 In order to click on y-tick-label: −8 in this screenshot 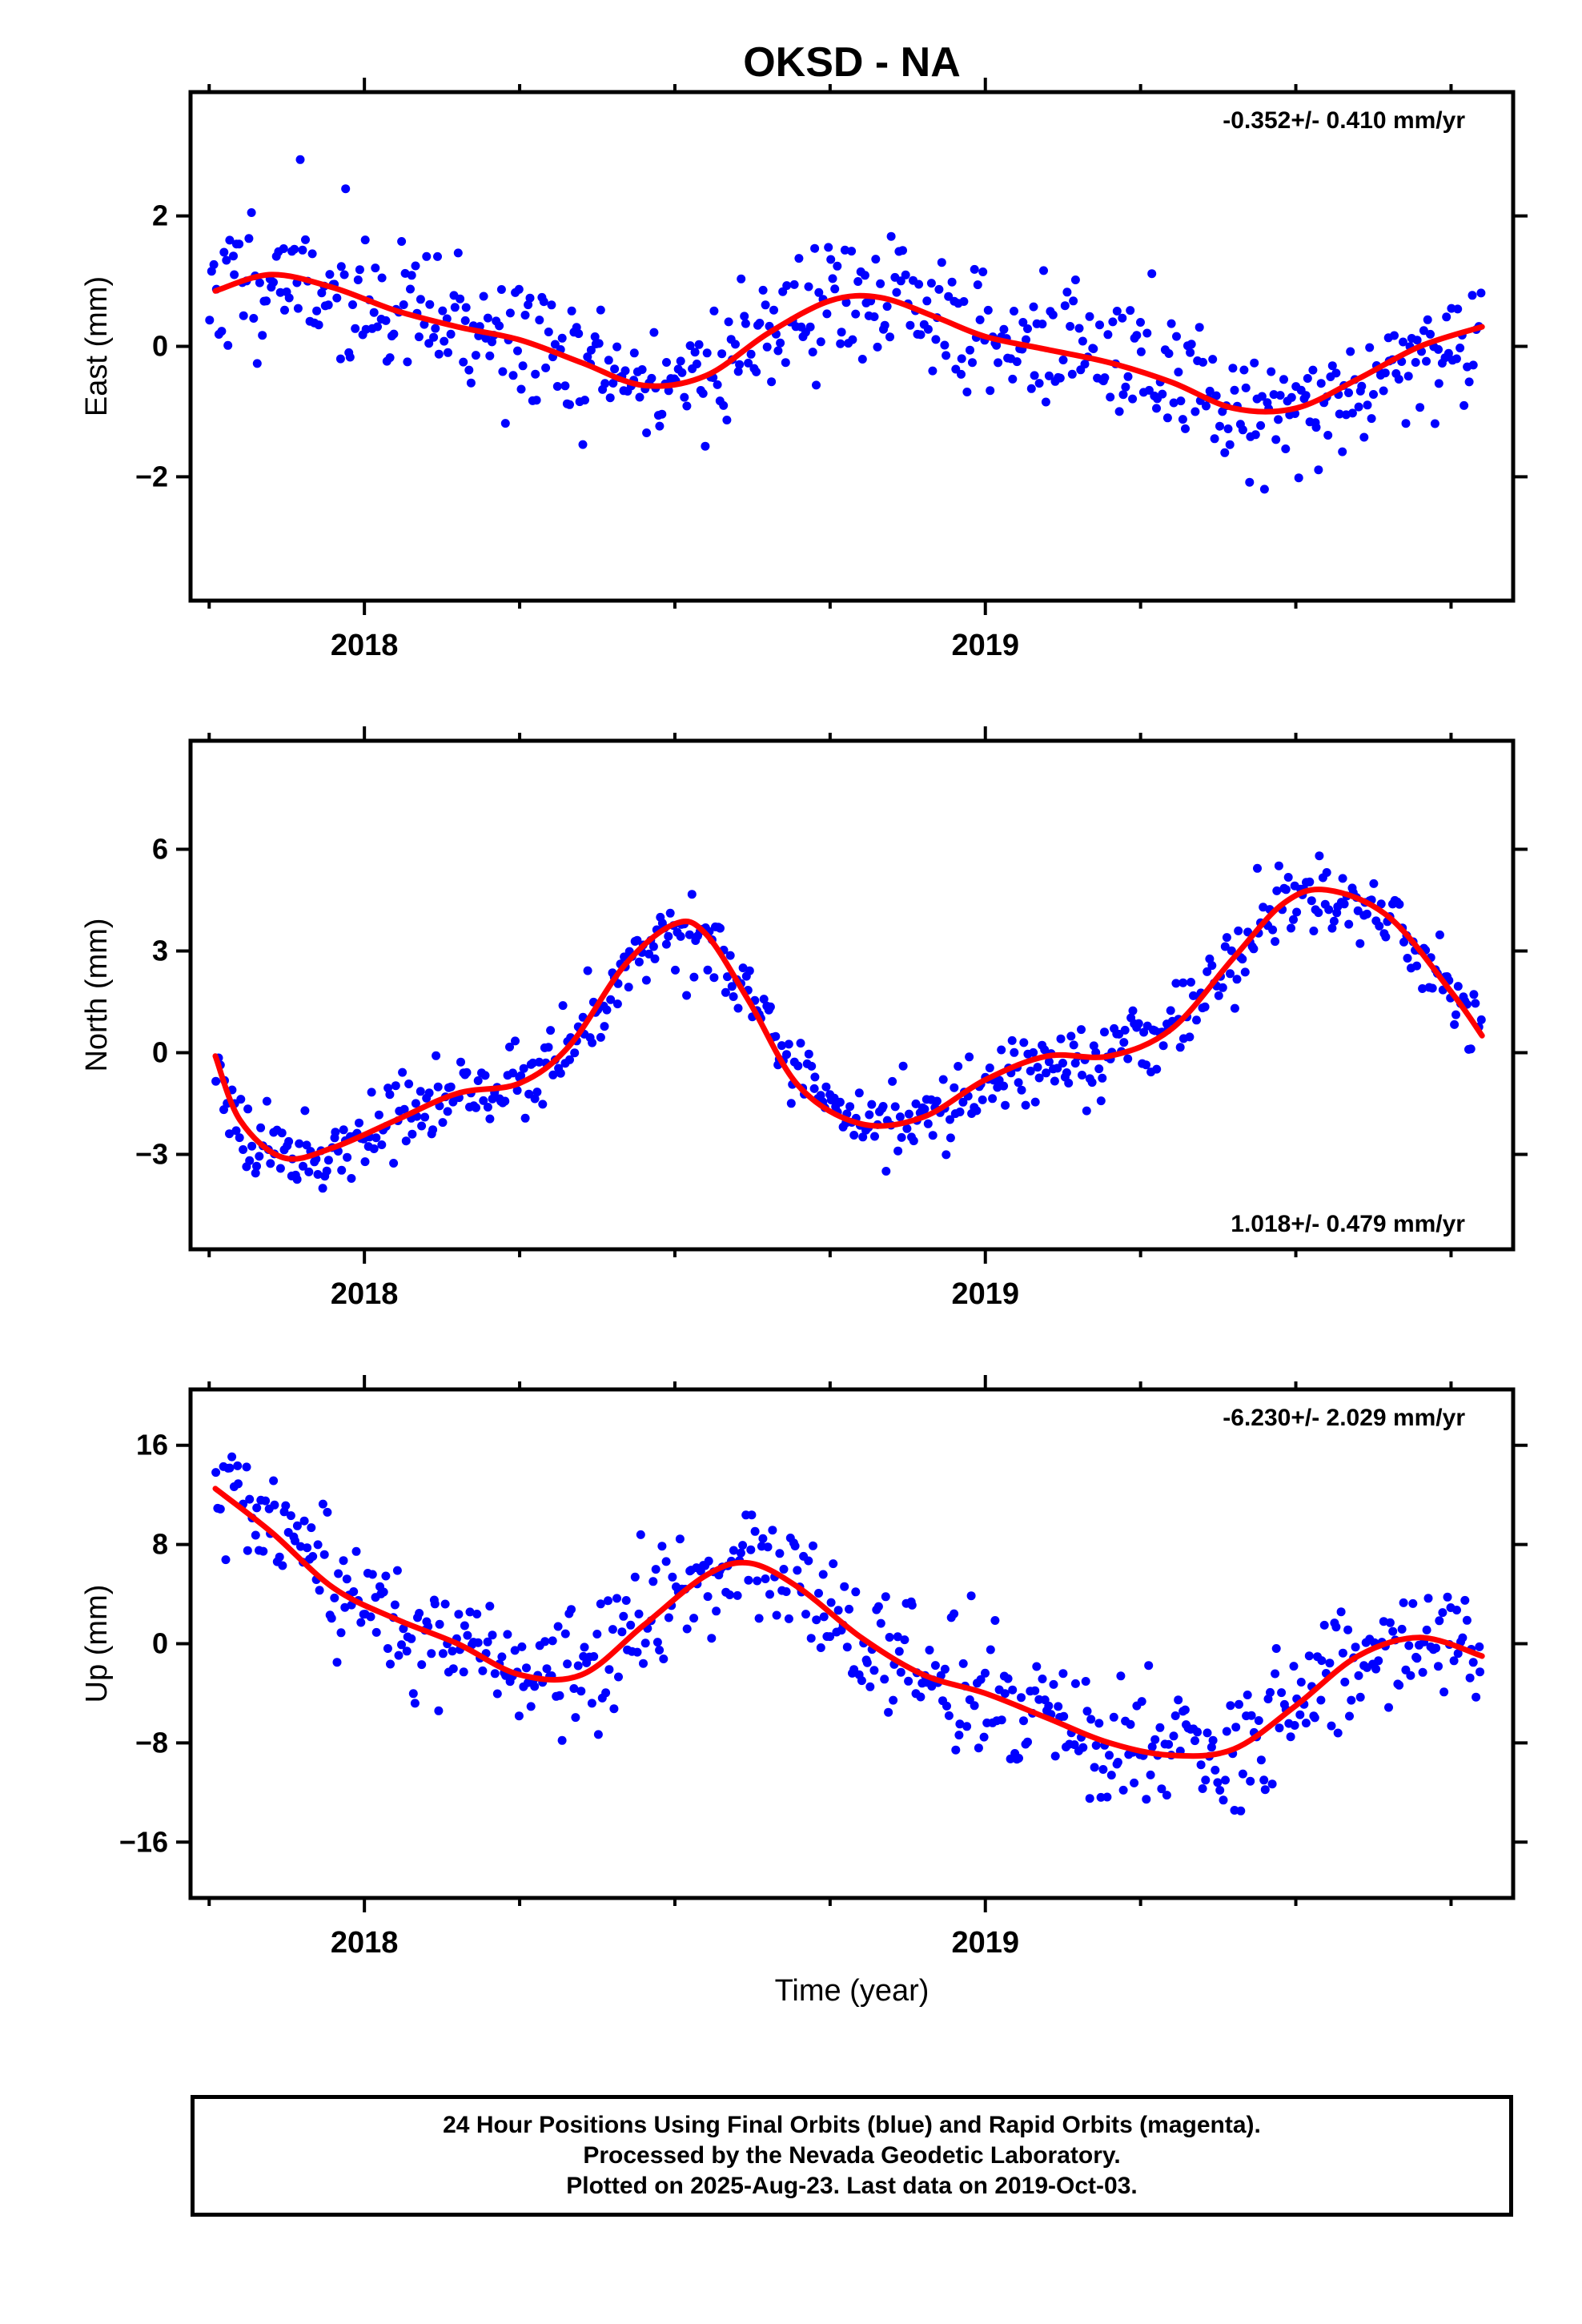, I will do `click(151, 1742)`.